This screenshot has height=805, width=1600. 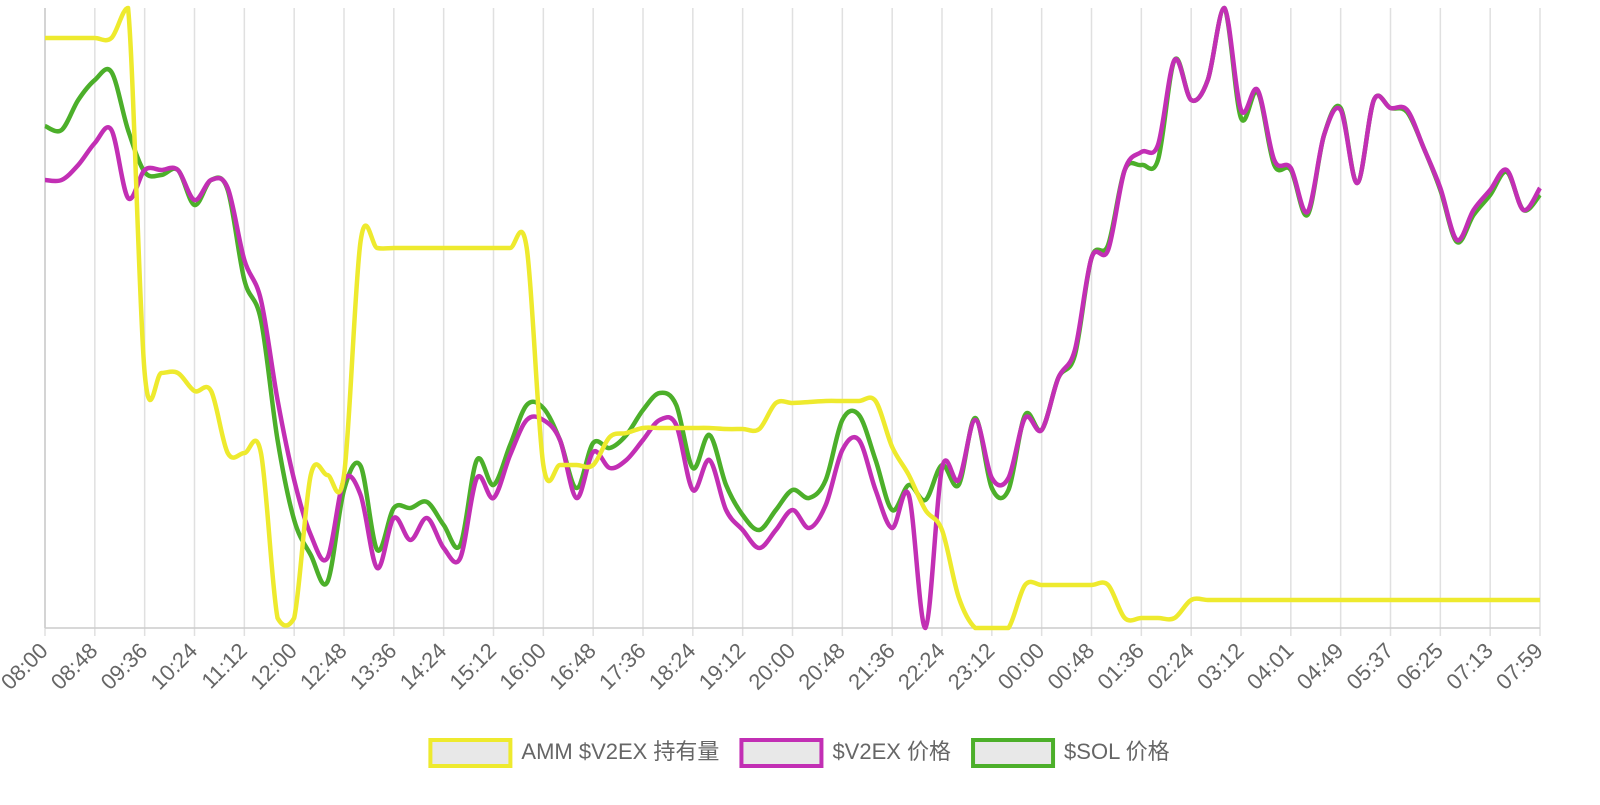 I want to click on x-tick-label: 08:00, so click(x=26, y=666).